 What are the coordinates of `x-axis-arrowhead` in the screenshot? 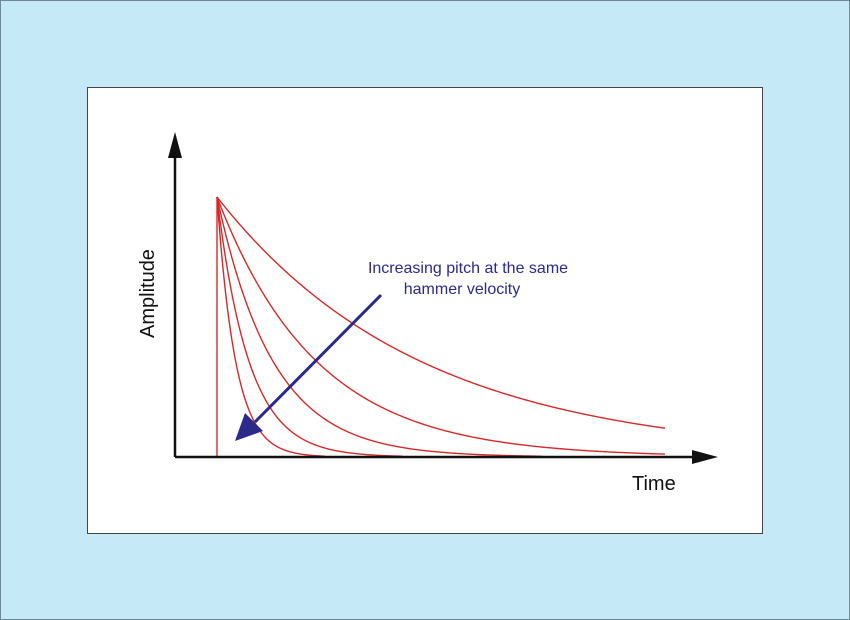 It's located at (705, 457).